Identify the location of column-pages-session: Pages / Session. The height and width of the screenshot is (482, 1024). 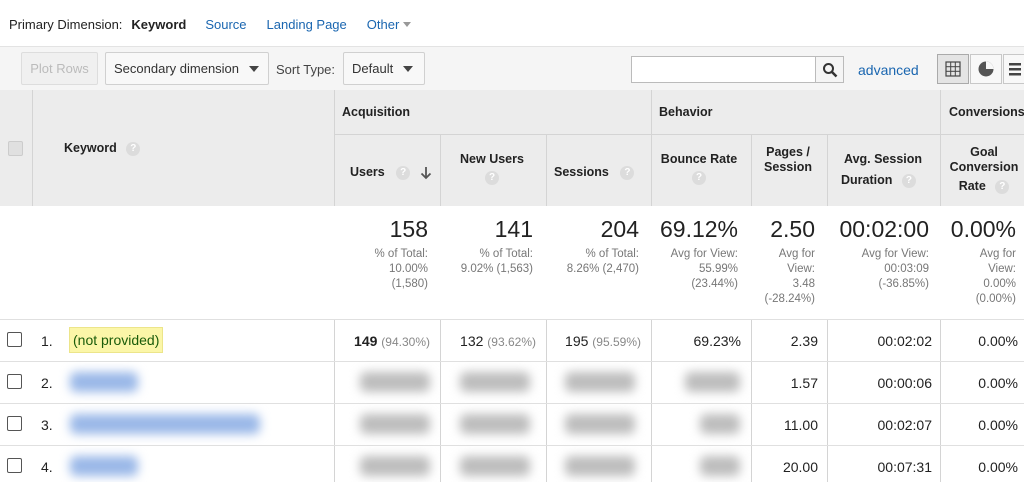
(788, 160).